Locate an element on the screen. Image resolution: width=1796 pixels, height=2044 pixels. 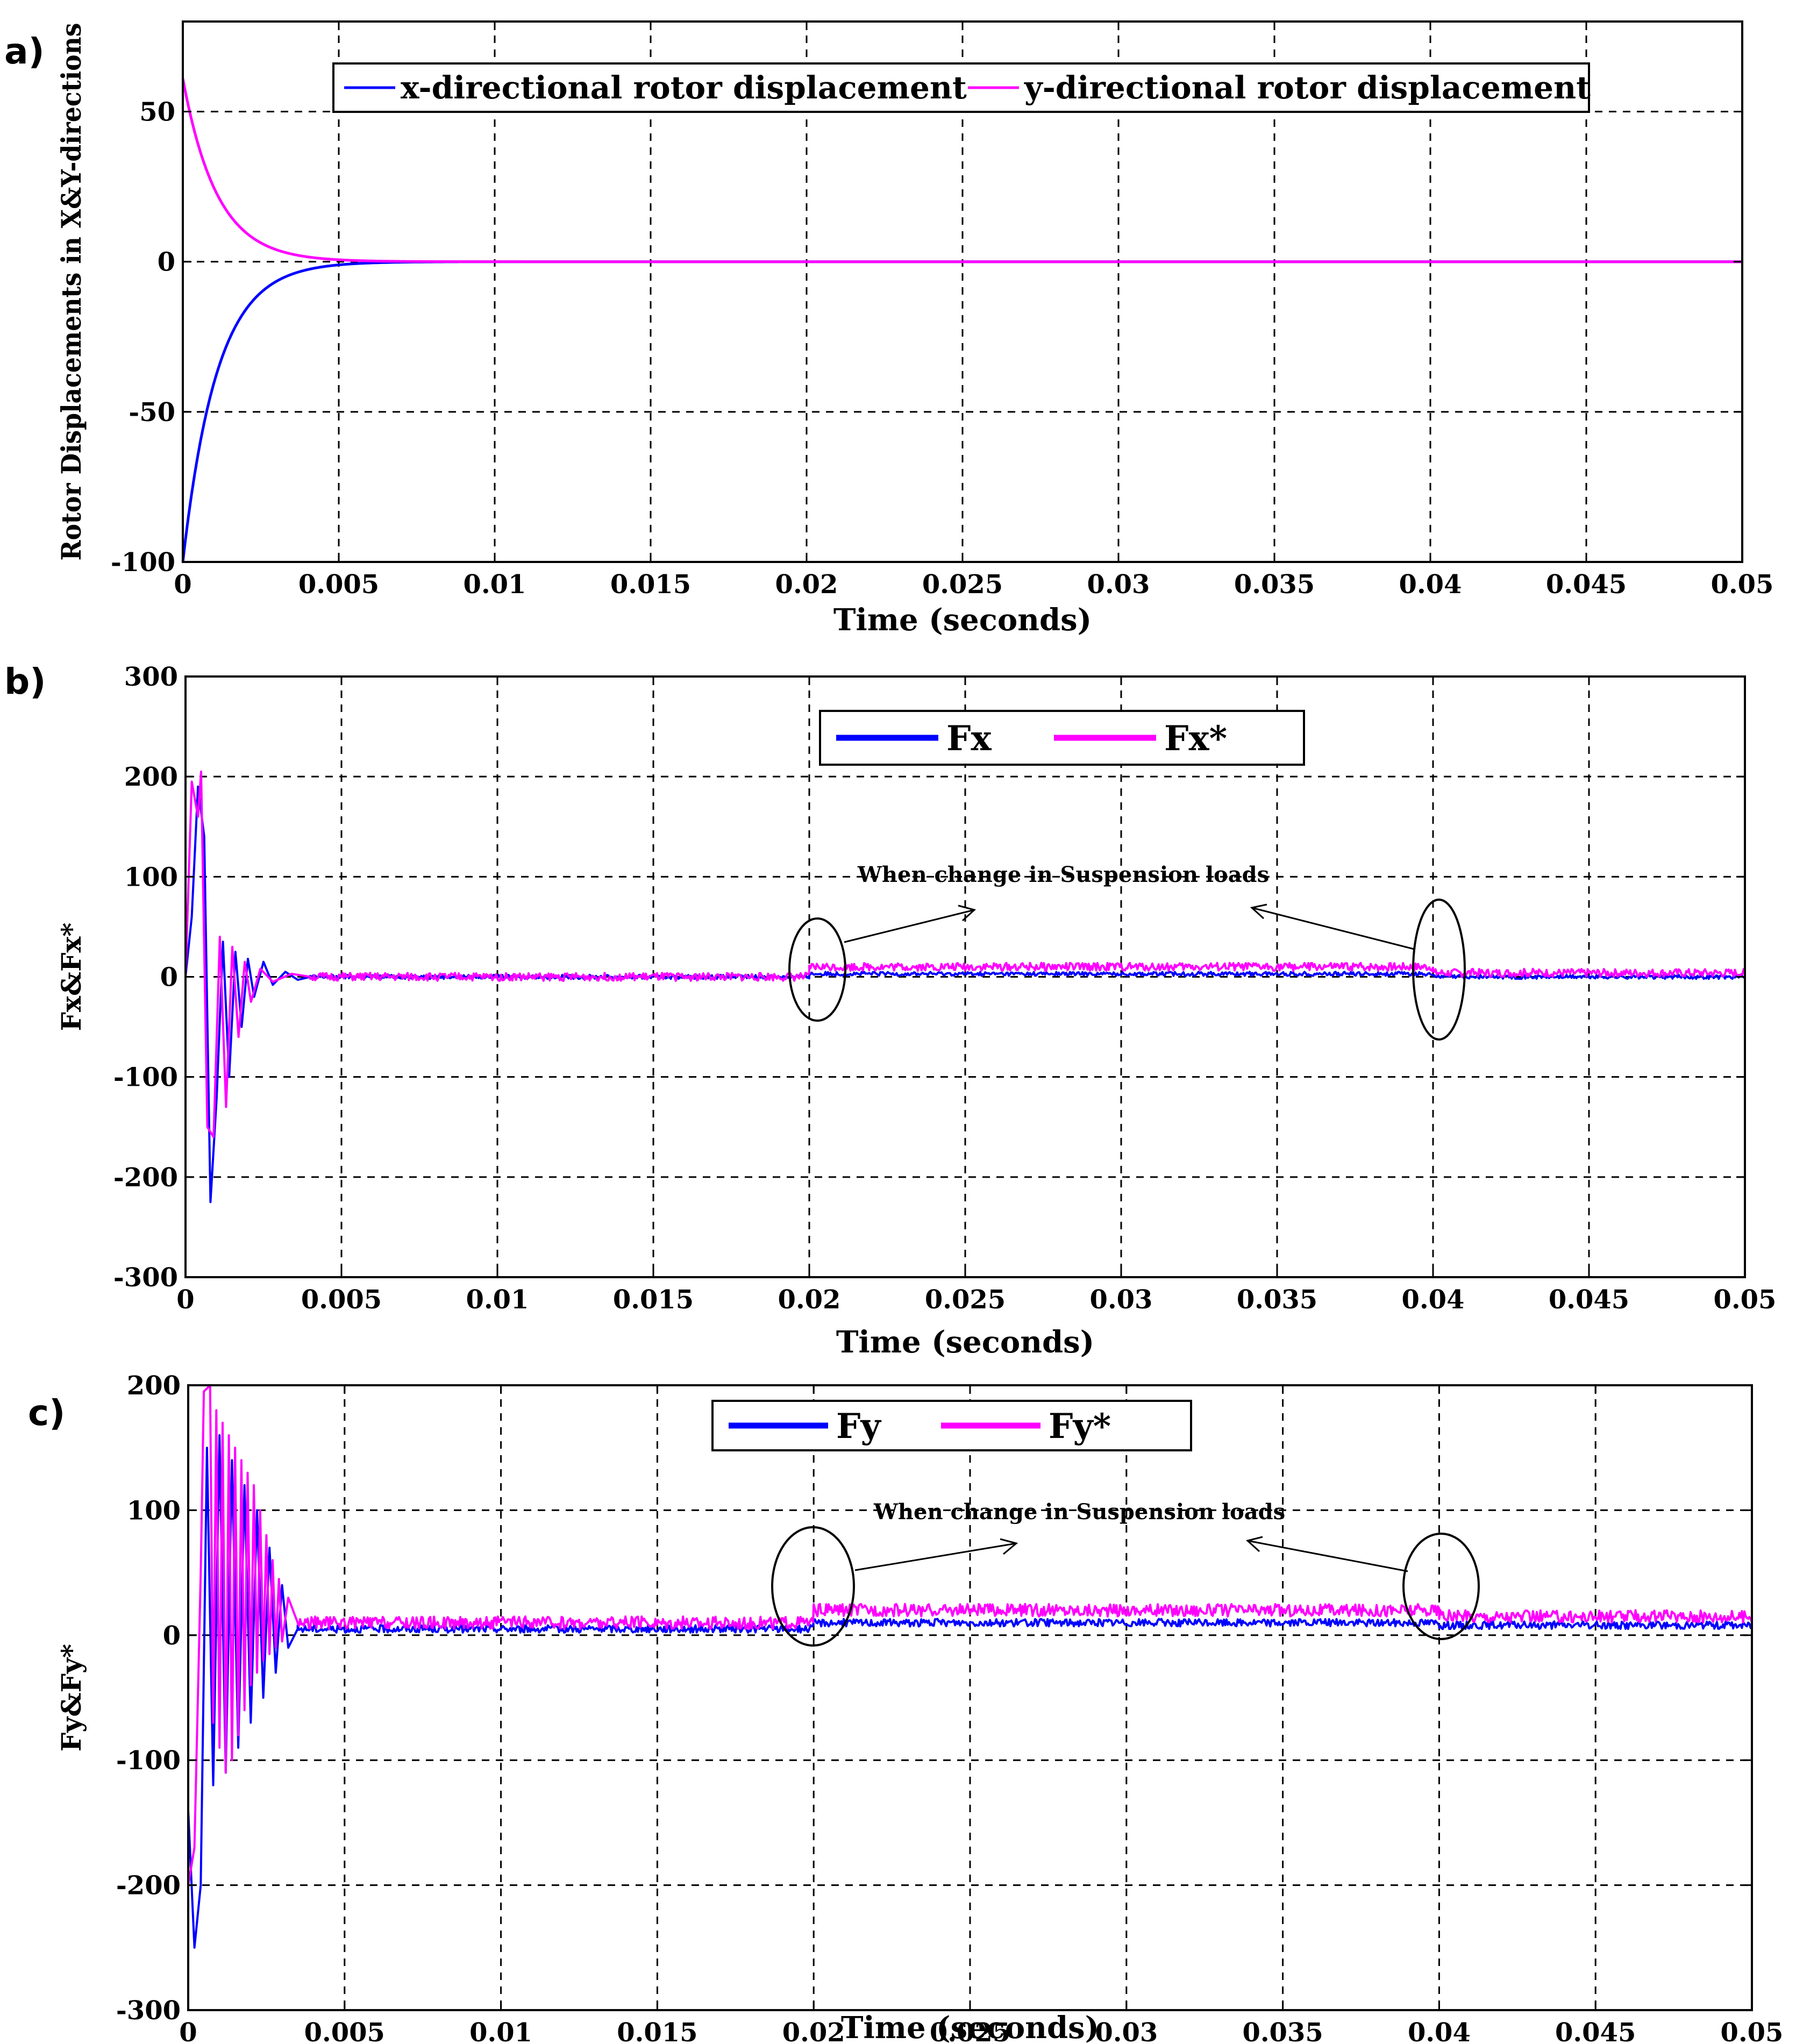
y-tick-label: -50 is located at coordinates (152, 412).